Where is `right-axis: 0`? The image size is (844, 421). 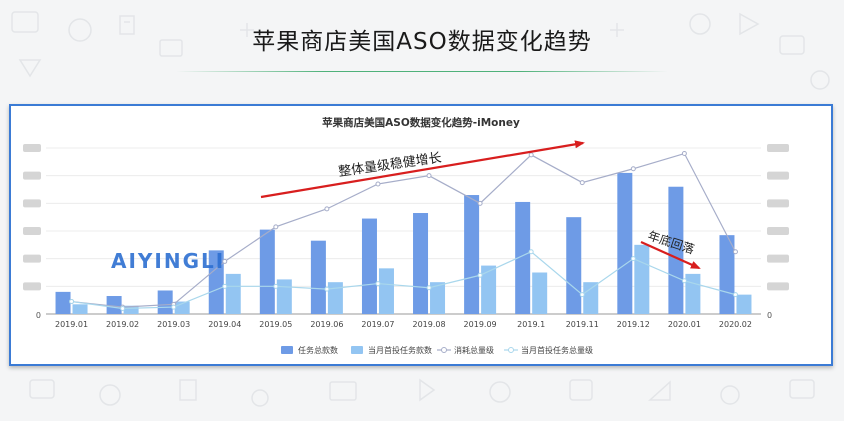
right-axis: 0 is located at coordinates (778, 232).